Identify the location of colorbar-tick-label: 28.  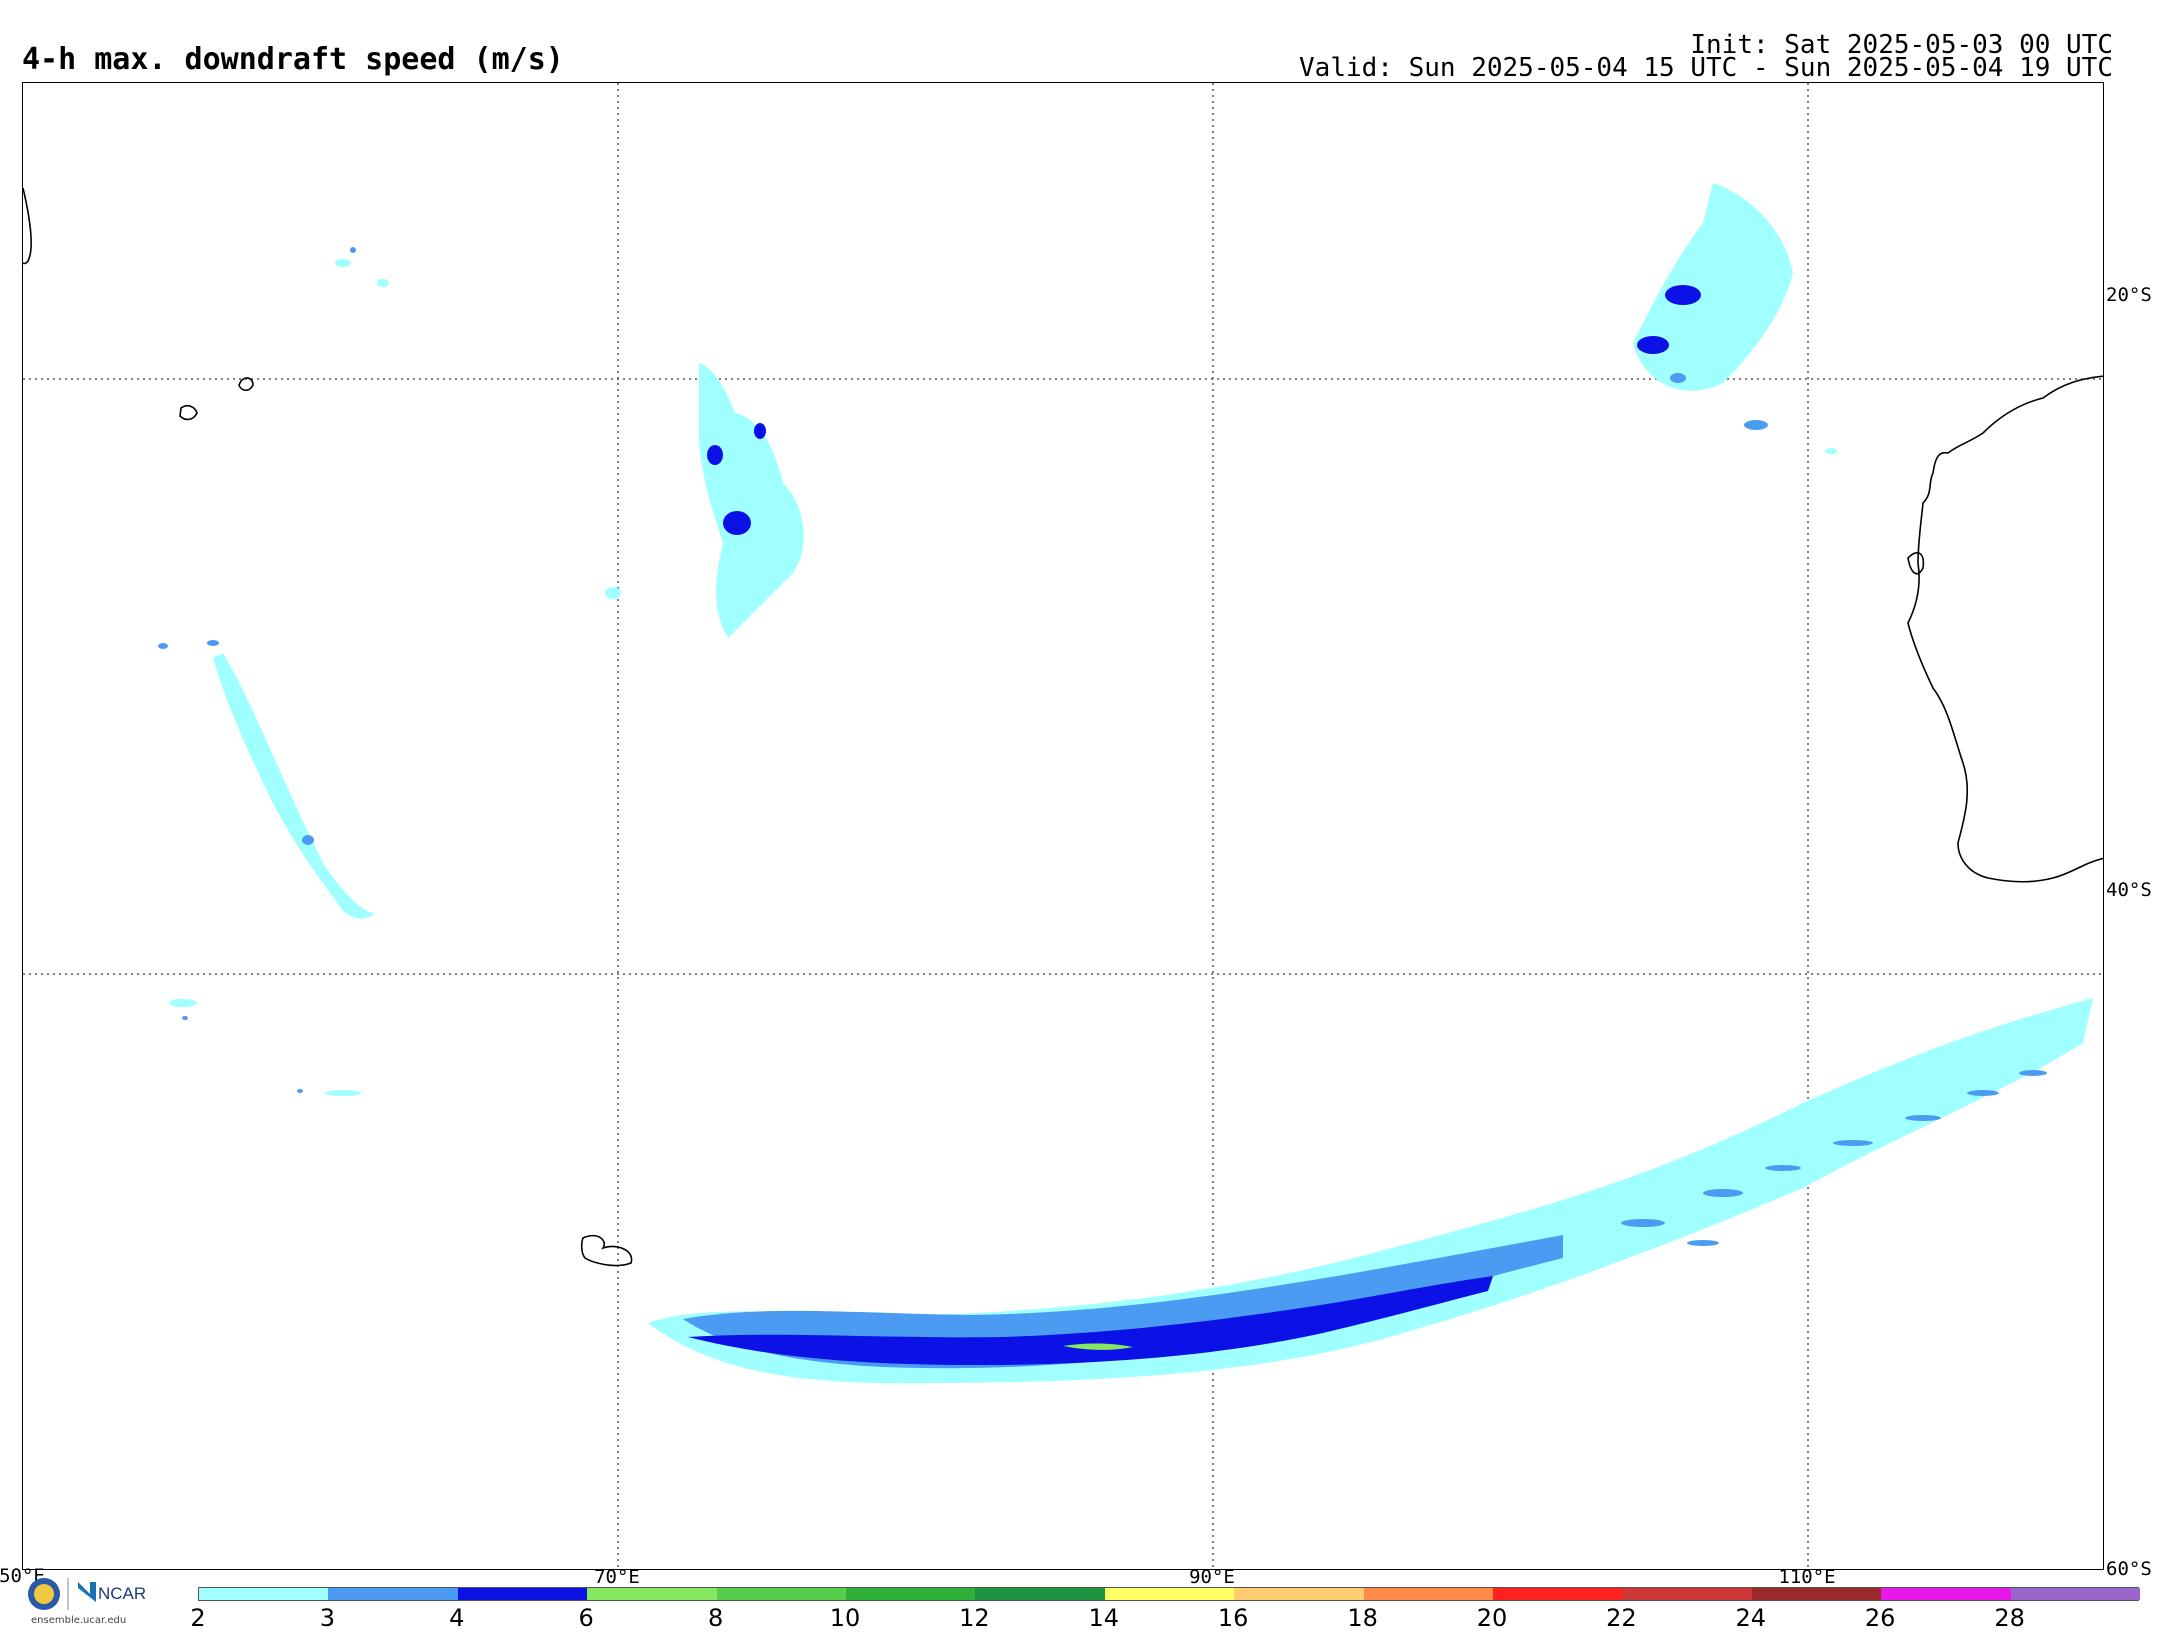
(2009, 1618).